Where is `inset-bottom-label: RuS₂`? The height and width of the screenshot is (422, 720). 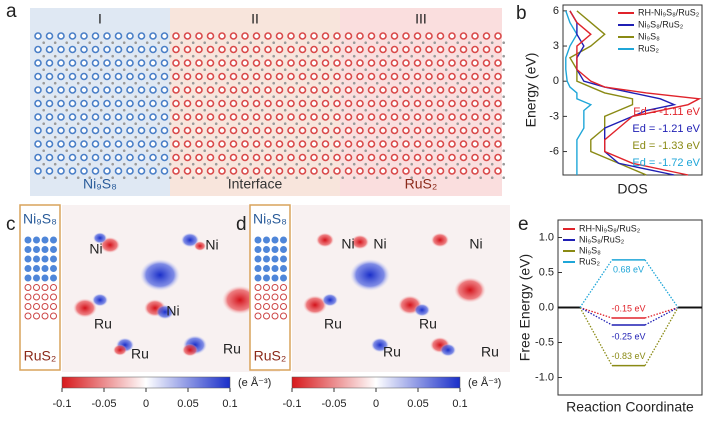
inset-bottom-label: RuS₂ is located at coordinates (270, 356).